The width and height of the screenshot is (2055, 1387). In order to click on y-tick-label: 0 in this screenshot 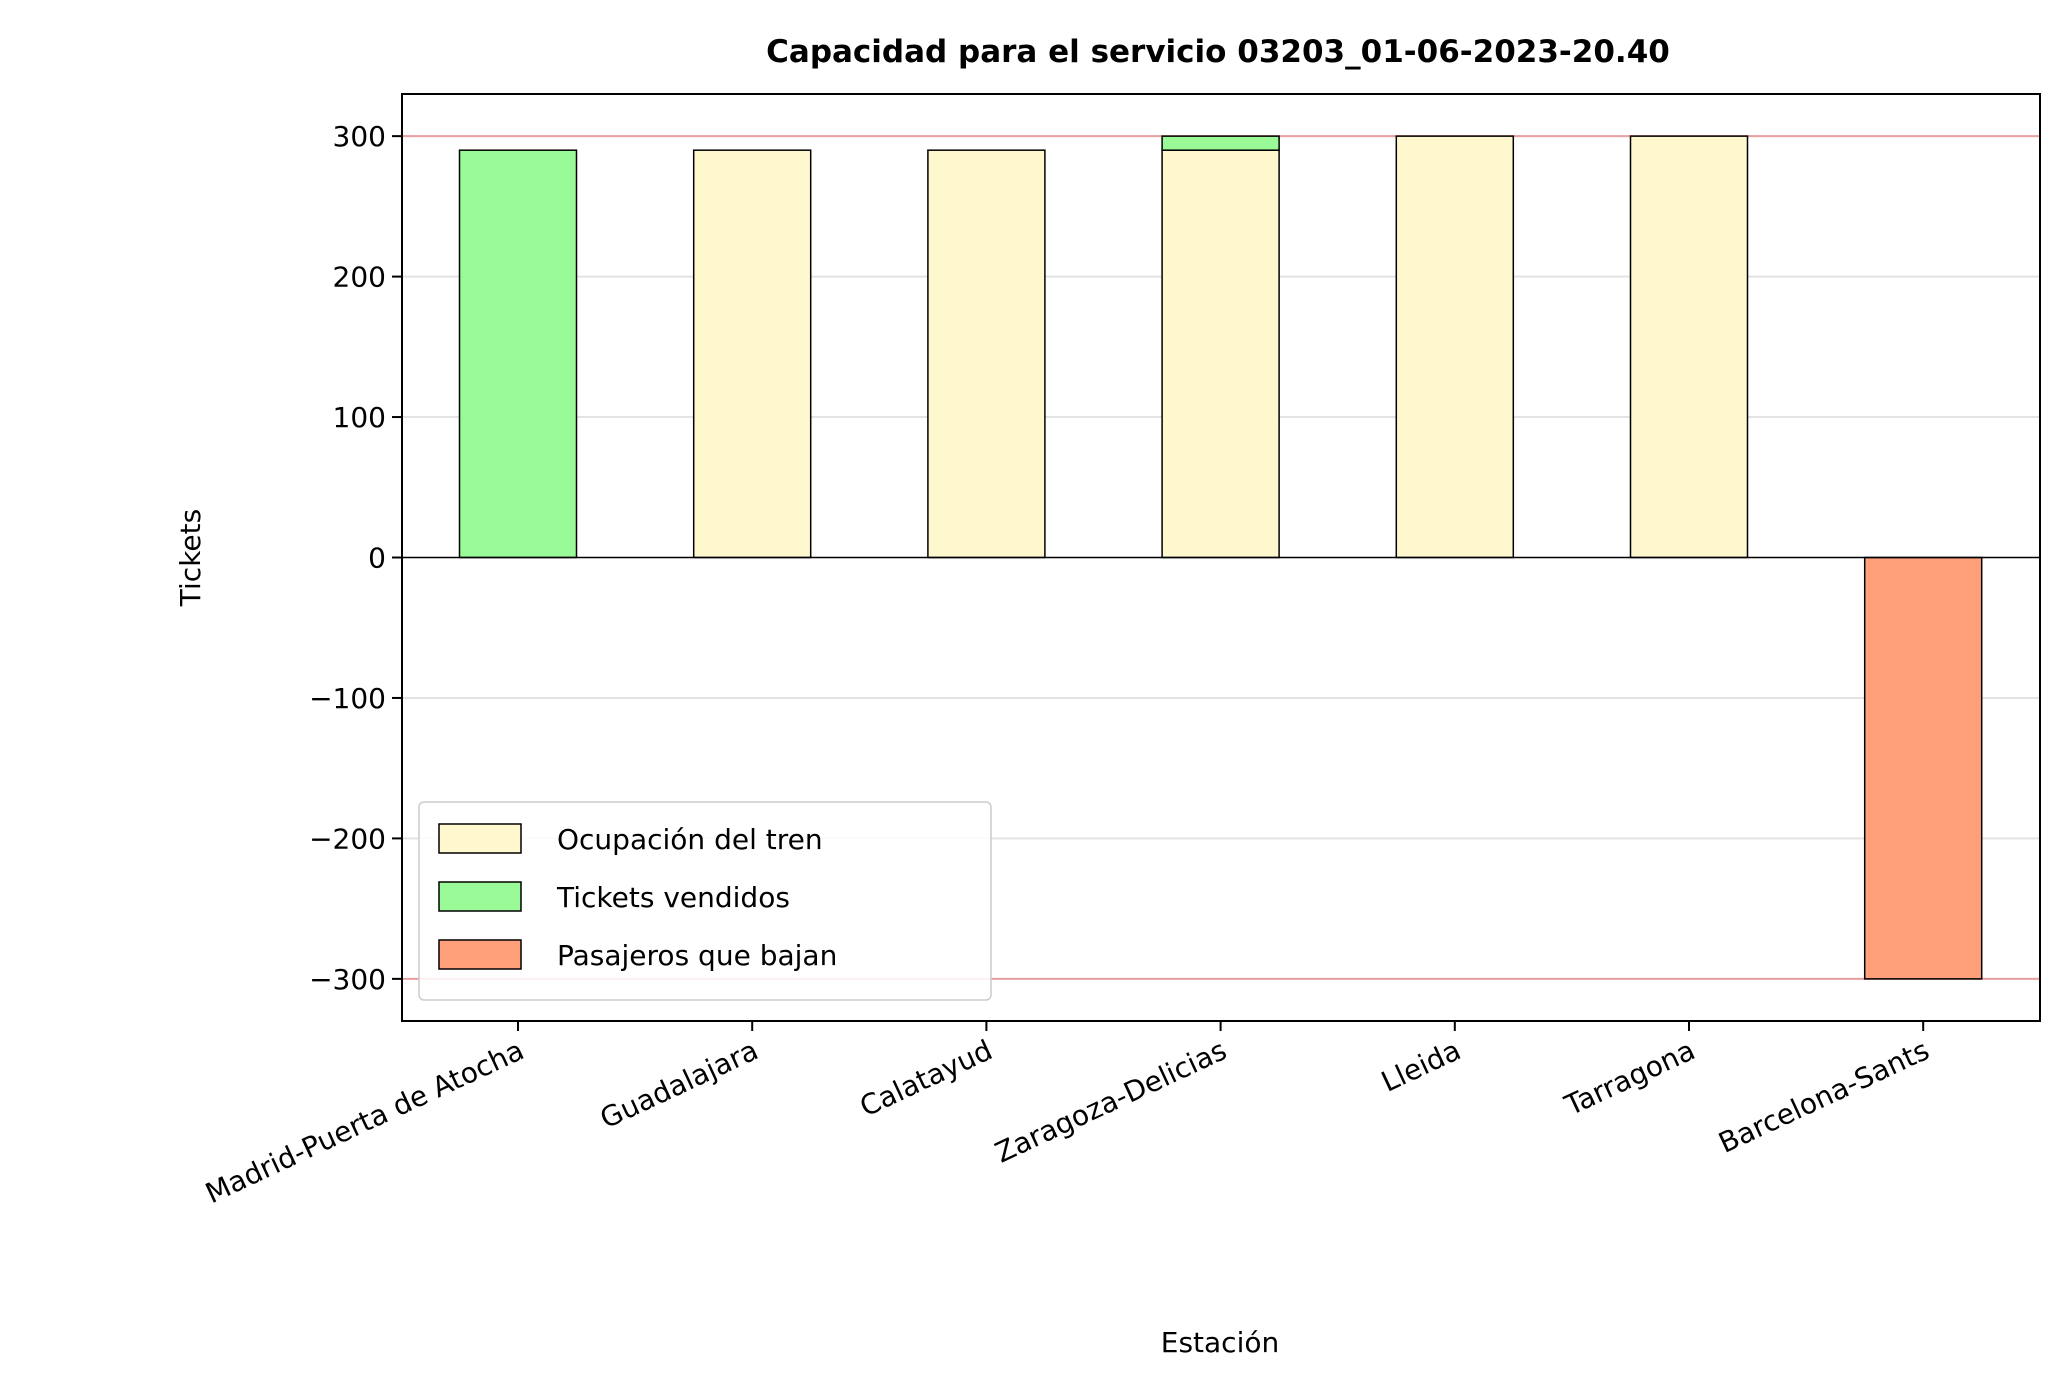, I will do `click(377, 558)`.